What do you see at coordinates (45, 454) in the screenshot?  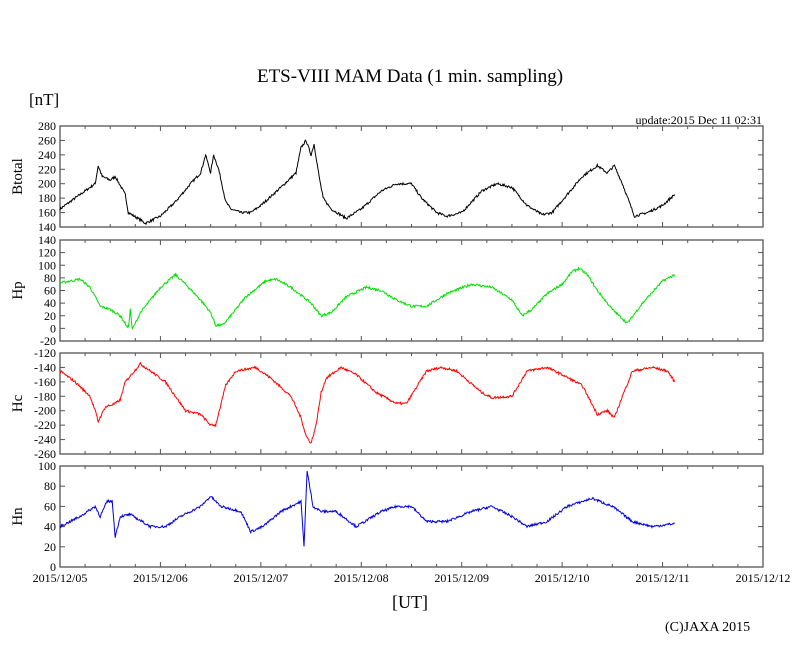 I see `y-tick-label: -260` at bounding box center [45, 454].